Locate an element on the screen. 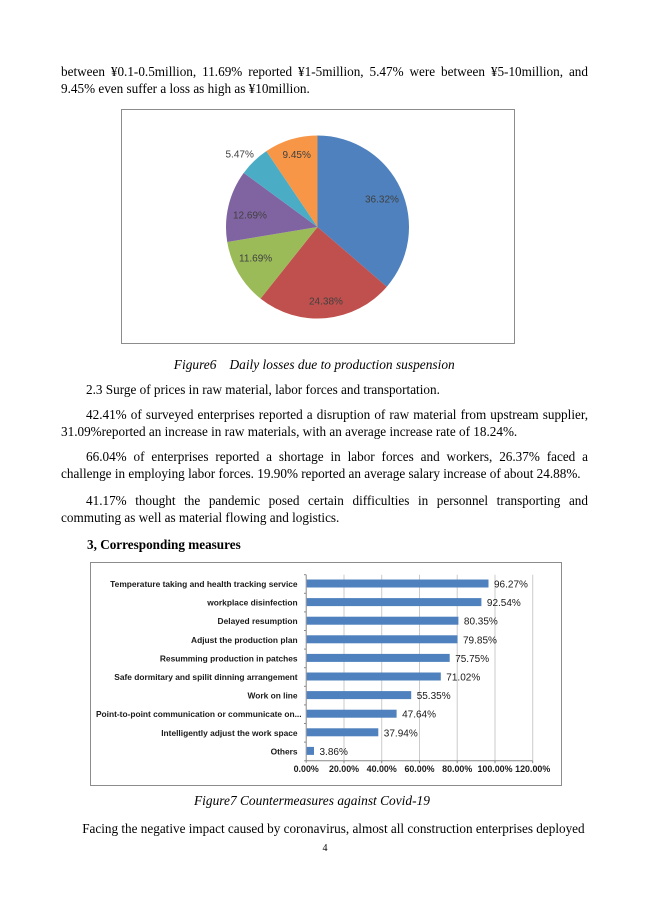 Image resolution: width=650 pixels, height=919 pixels. svg-text: 92.54% is located at coordinates (504, 603).